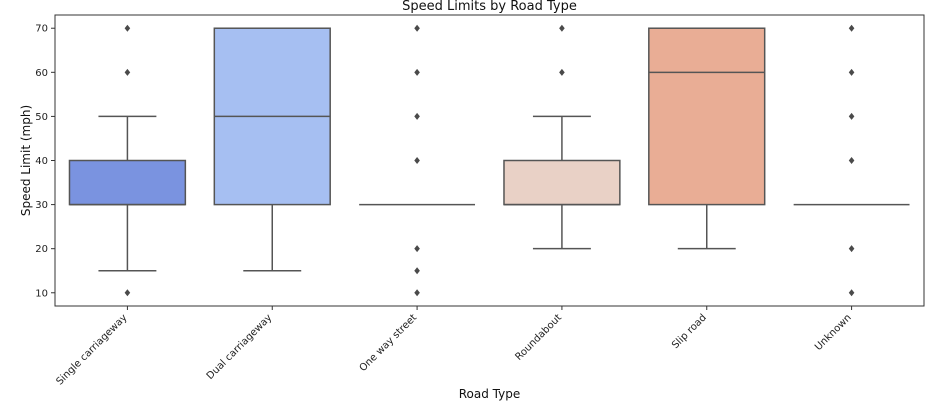 The width and height of the screenshot is (934, 420). Describe the element at coordinates (41, 205) in the screenshot. I see `y-tick-label: 30` at that location.